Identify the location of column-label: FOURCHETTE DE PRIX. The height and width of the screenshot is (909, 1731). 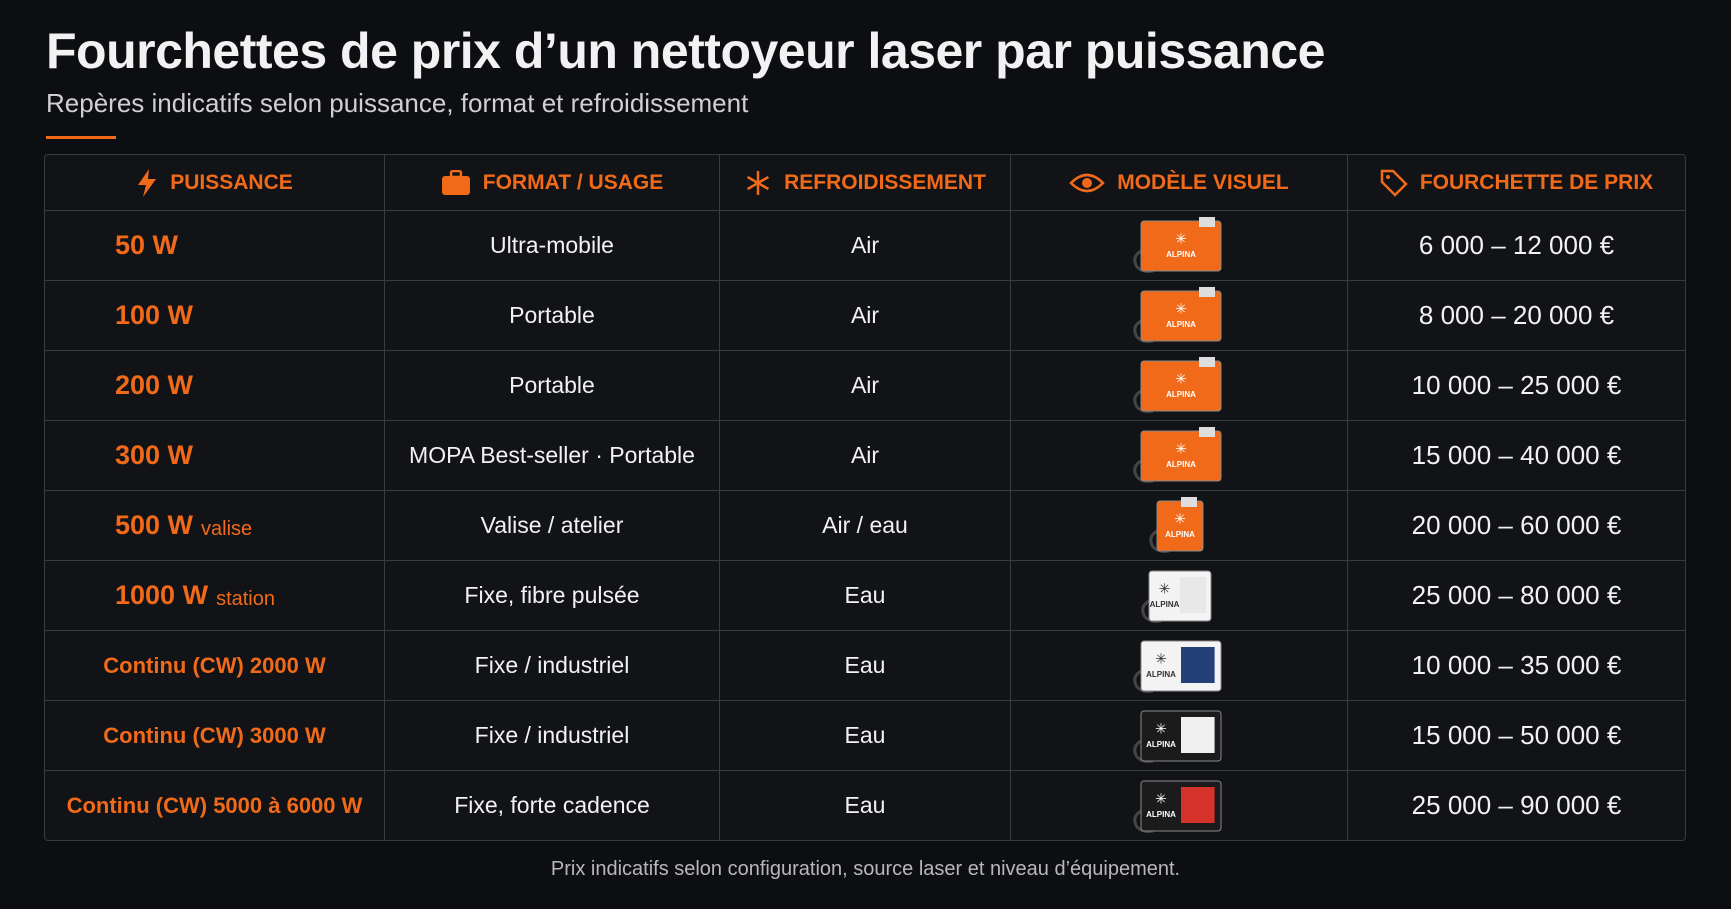
(1536, 182).